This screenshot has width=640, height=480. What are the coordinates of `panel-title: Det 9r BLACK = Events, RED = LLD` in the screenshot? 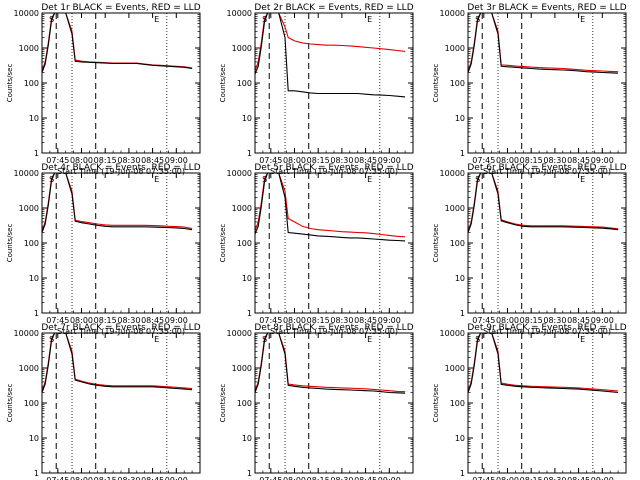 It's located at (546, 328).